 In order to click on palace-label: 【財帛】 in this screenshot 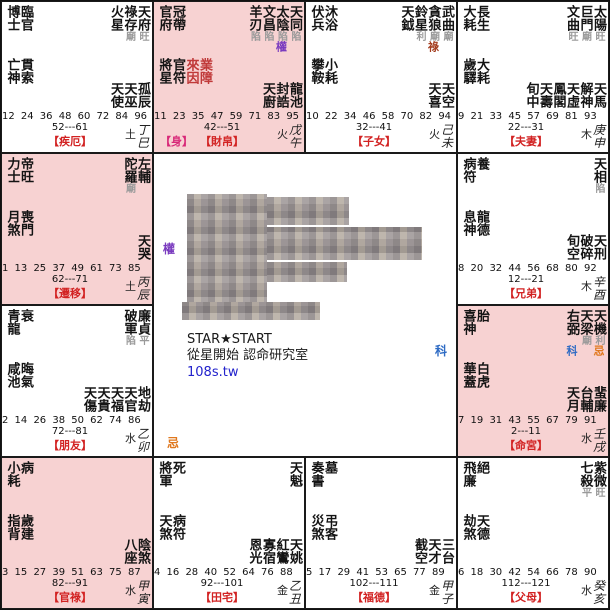, I will do `click(222, 141)`.